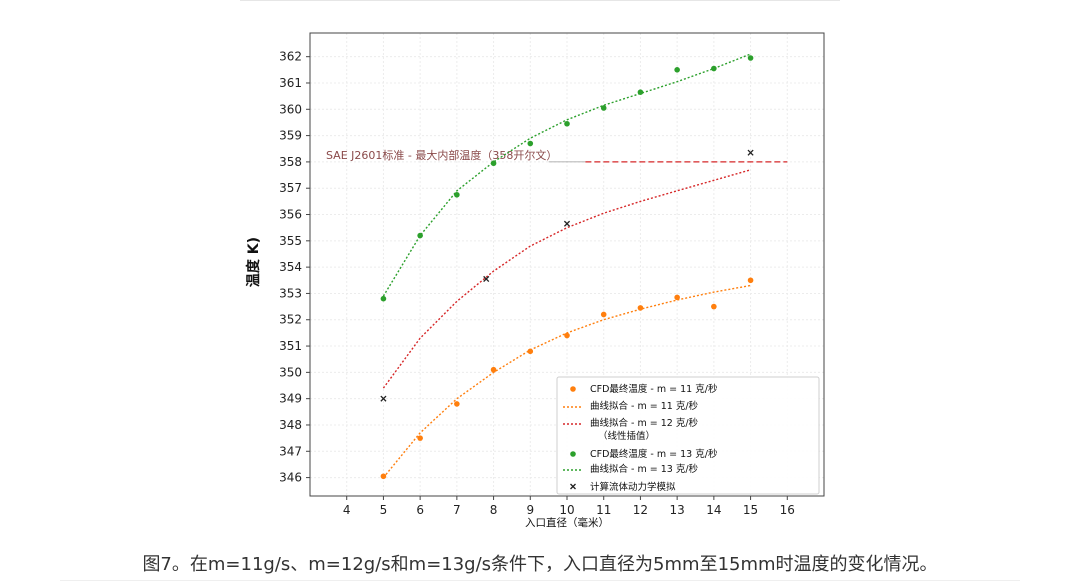 The width and height of the screenshot is (1080, 588). Describe the element at coordinates (290, 478) in the screenshot. I see `y-tick-label: 346` at that location.